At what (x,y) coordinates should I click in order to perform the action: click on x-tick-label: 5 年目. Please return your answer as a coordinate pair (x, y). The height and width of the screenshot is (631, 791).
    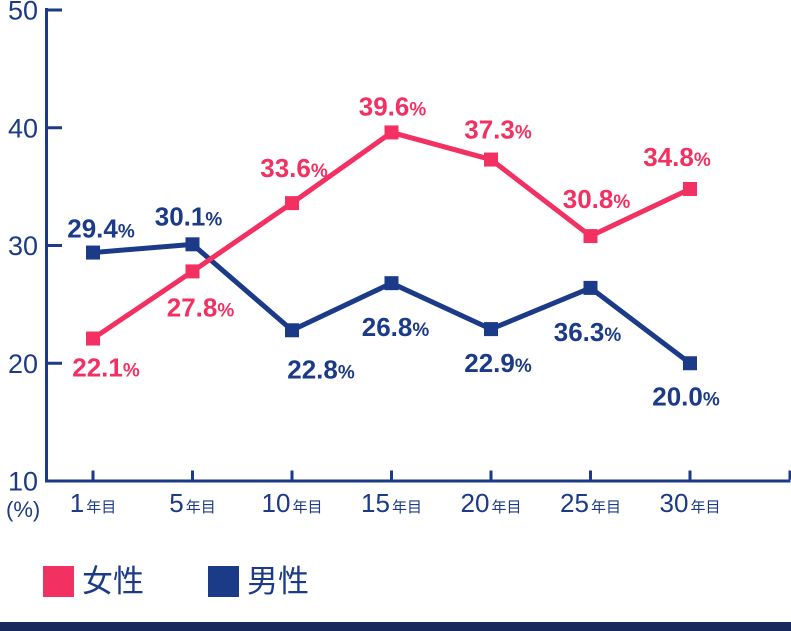
    Looking at the image, I should click on (192, 503).